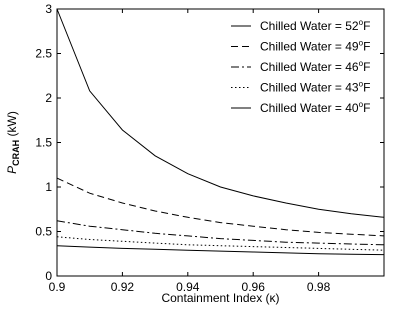 The width and height of the screenshot is (395, 320). What do you see at coordinates (48, 187) in the screenshot?
I see `y-tick-label: 1` at bounding box center [48, 187].